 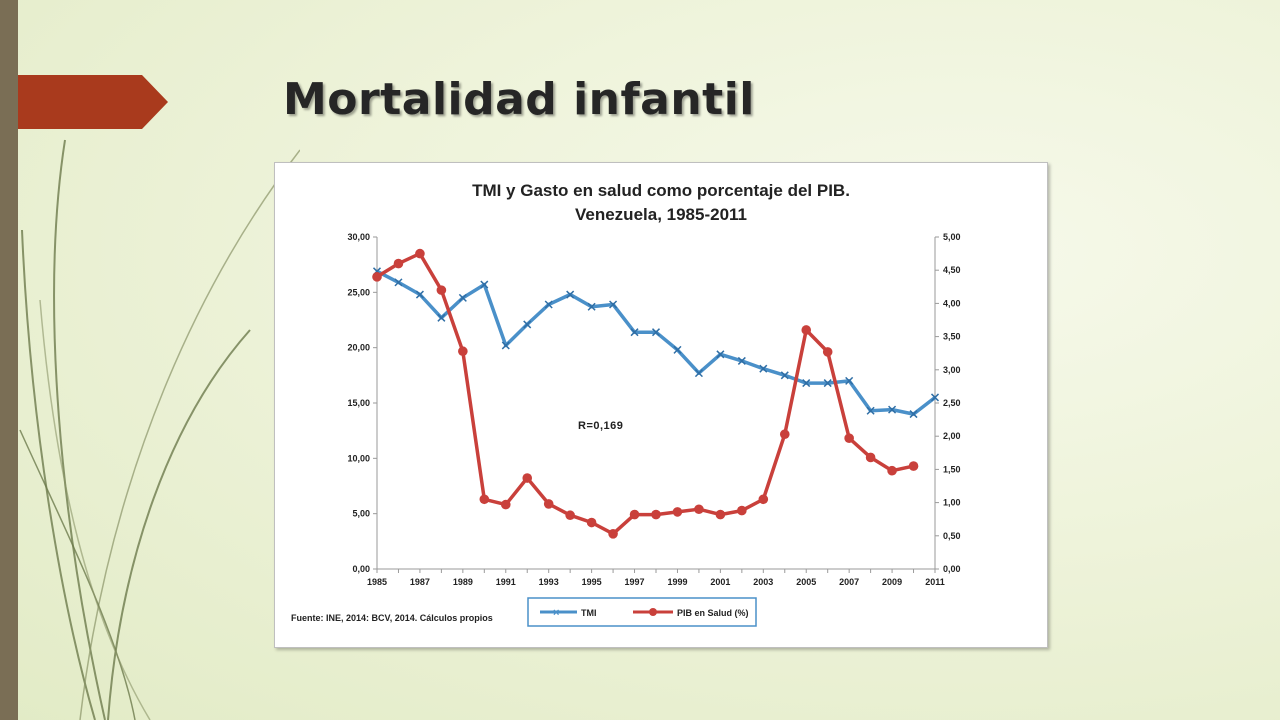 What do you see at coordinates (358, 348) in the screenshot?
I see `left-y-tick-label: 20,00` at bounding box center [358, 348].